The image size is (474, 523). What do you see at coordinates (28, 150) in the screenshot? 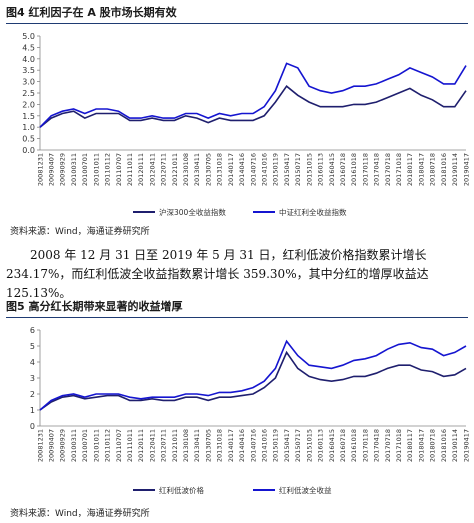
I see `y-tick-label: 0.0` at bounding box center [28, 150].